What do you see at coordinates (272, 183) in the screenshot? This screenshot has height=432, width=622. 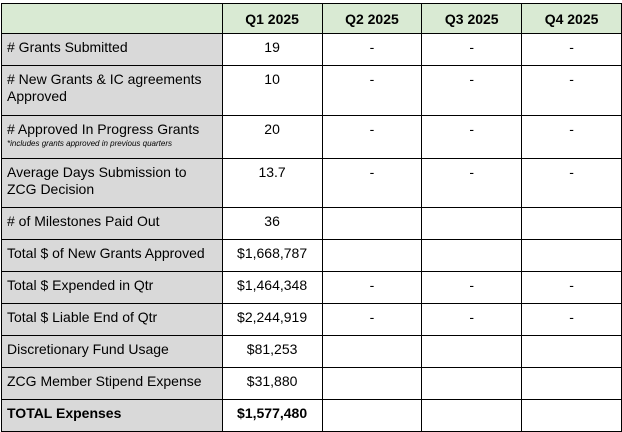 I see `cell-q1: 13.7` at bounding box center [272, 183].